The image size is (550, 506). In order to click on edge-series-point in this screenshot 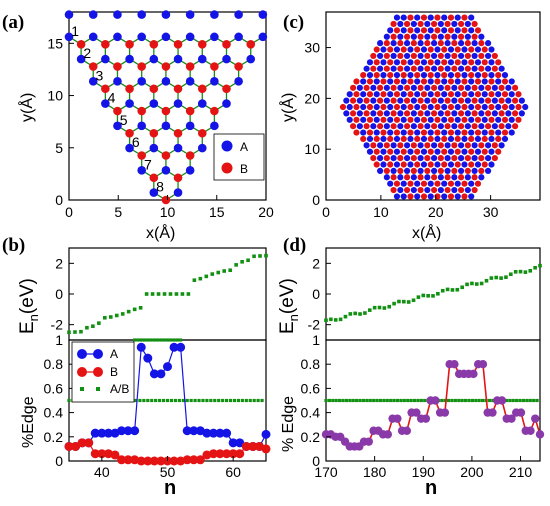, I will do `click(454, 364)`.